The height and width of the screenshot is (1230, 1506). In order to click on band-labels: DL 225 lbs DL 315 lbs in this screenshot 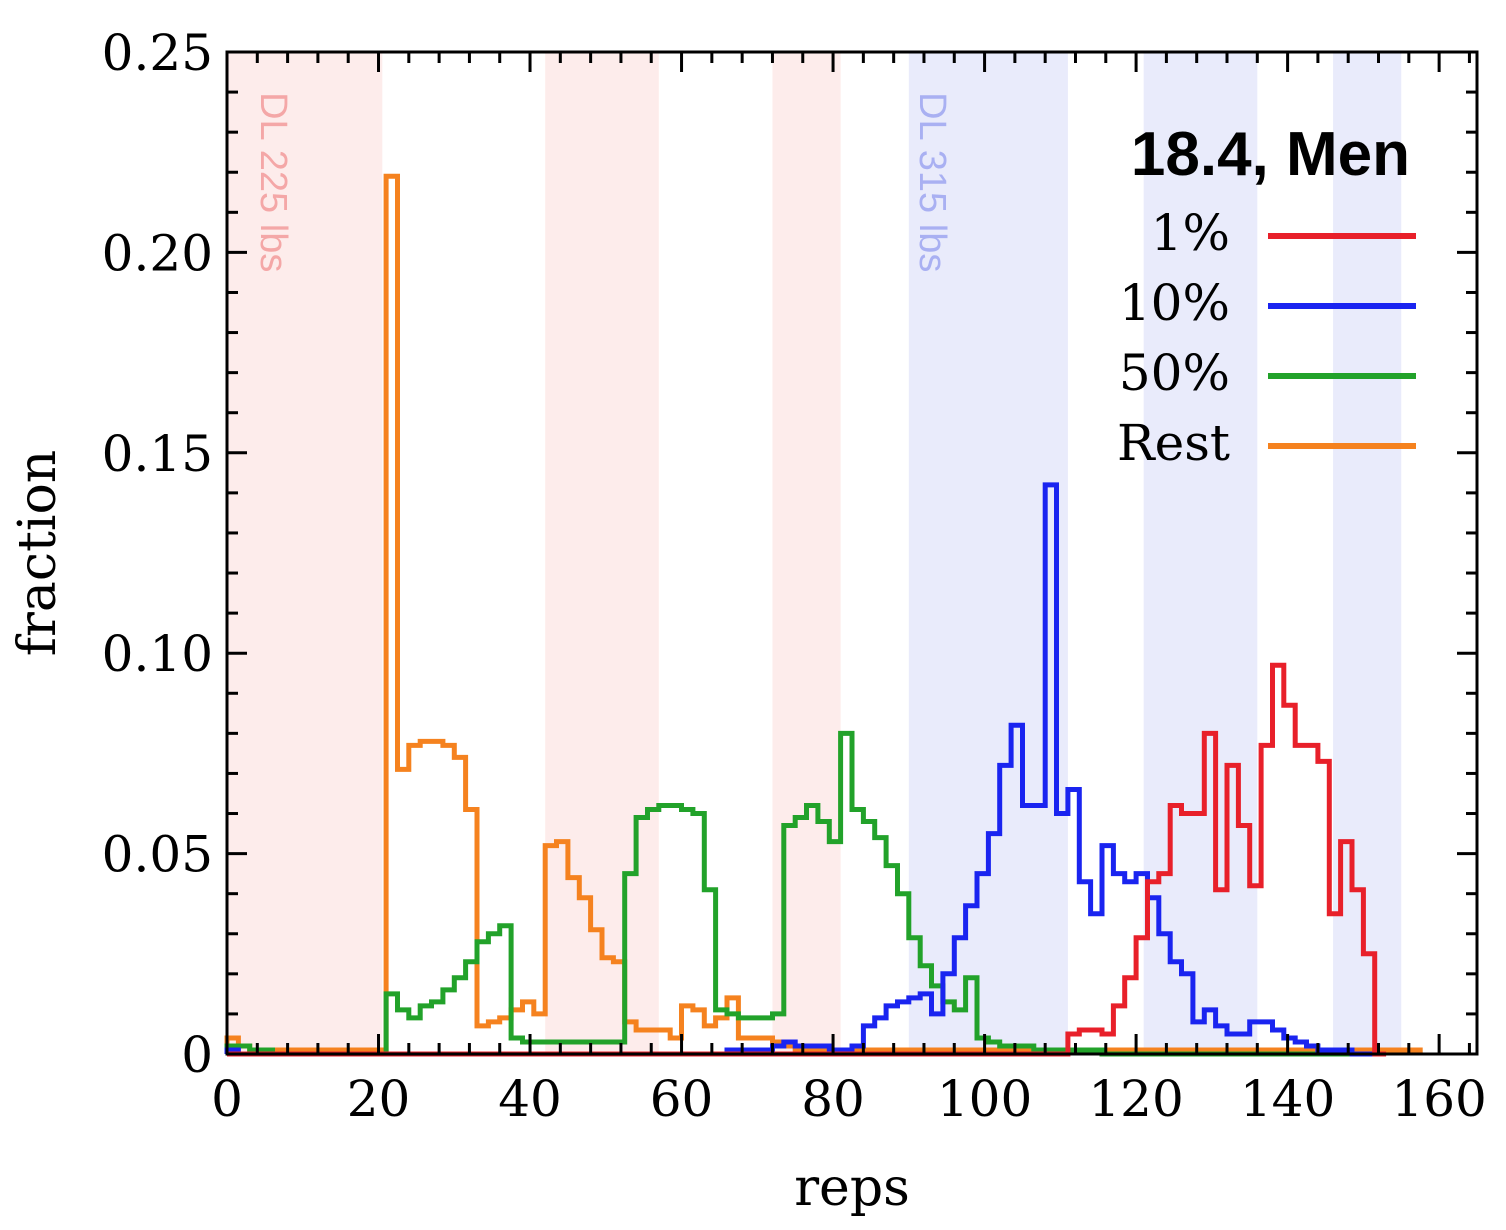, I will do `click(602, 182)`.